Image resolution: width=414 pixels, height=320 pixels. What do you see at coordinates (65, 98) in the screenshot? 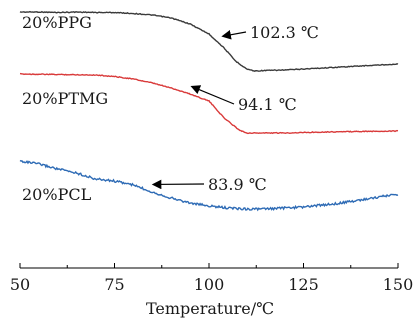
I see `series-name-1: 20%PTMG` at bounding box center [65, 98].